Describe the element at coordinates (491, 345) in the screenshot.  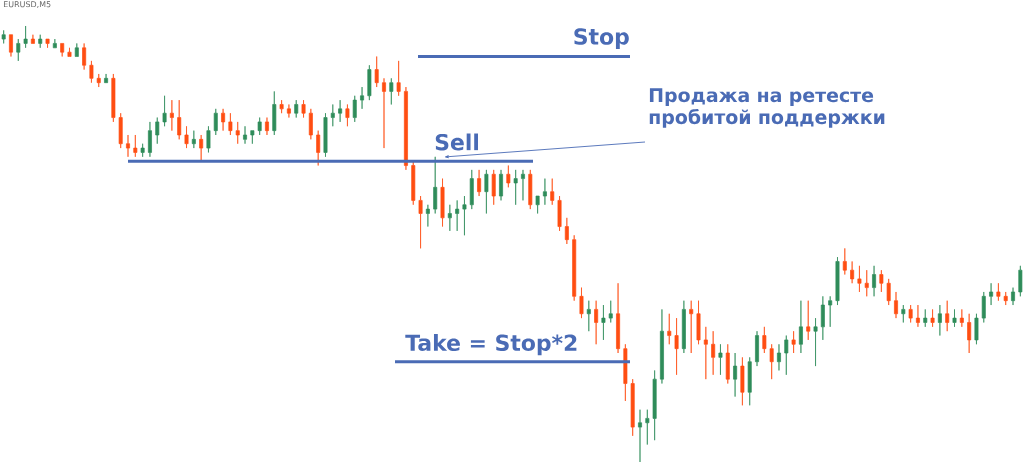
I see `ref-line-label: Take = Stop*2` at that location.